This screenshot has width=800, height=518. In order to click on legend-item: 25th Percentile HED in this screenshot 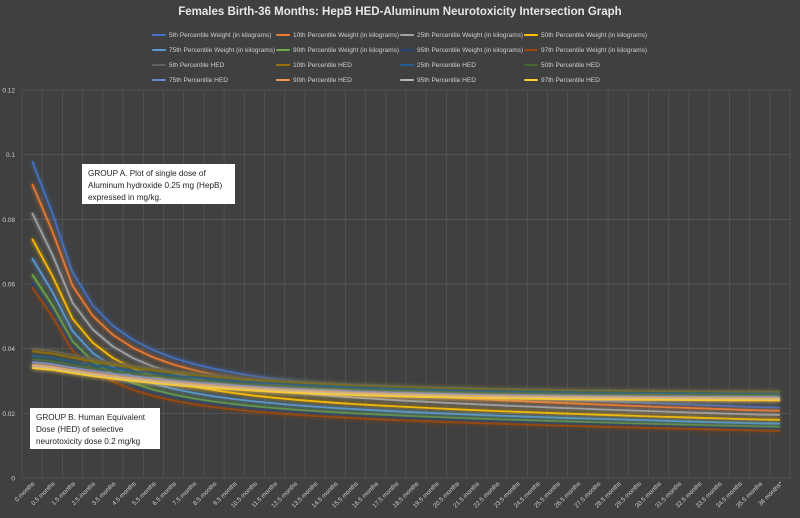, I will do `click(462, 65)`.